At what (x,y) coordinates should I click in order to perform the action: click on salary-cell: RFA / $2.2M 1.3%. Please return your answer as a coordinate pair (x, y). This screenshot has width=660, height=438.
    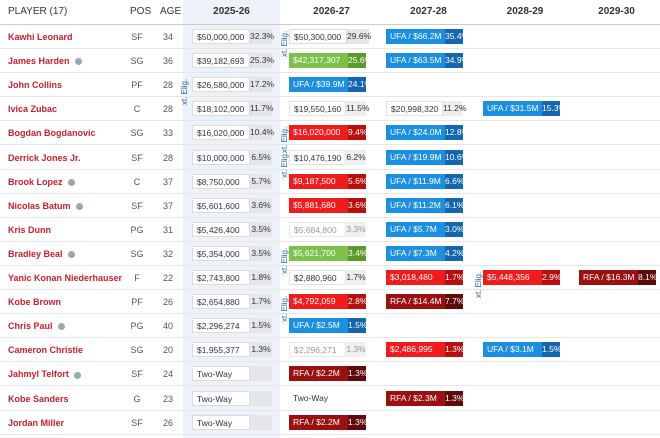
    Looking at the image, I should click on (328, 374).